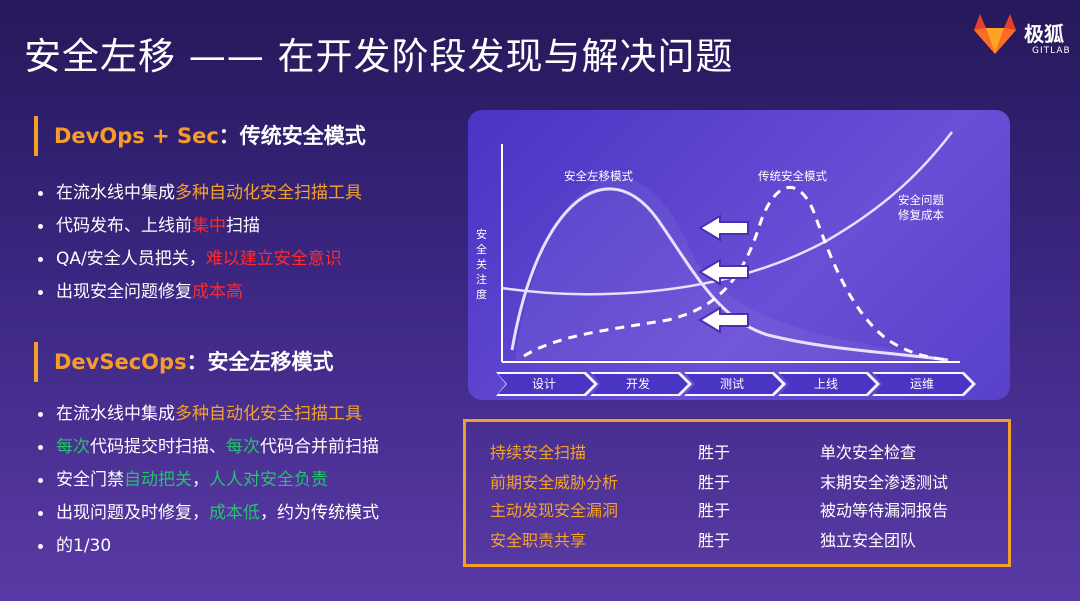 The height and width of the screenshot is (601, 1080). I want to click on list-item: 出现安全问题修复成本高, so click(234, 292).